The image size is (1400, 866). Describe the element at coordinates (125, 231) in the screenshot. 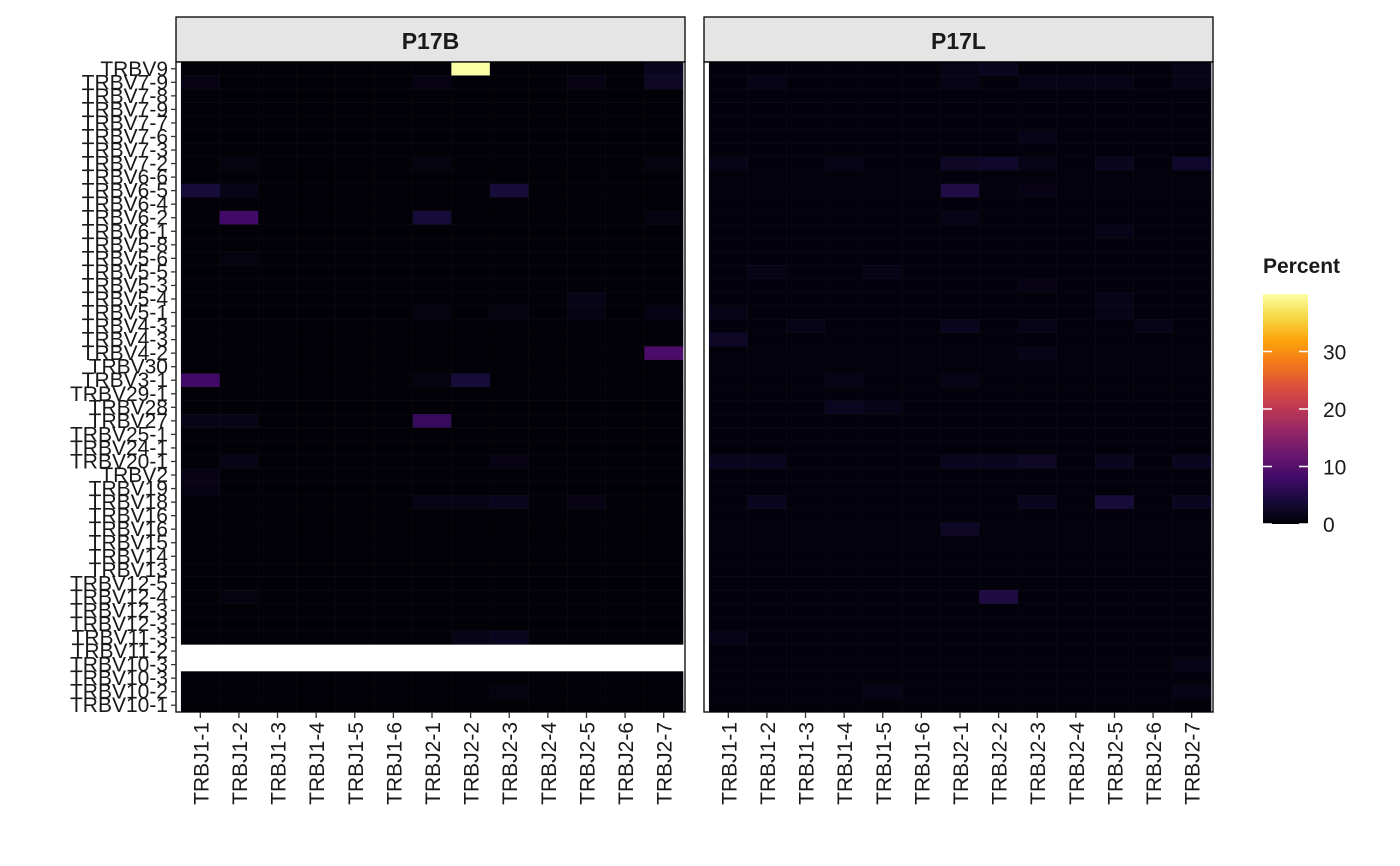

I see `y-tick-label: TRBV6-1` at that location.